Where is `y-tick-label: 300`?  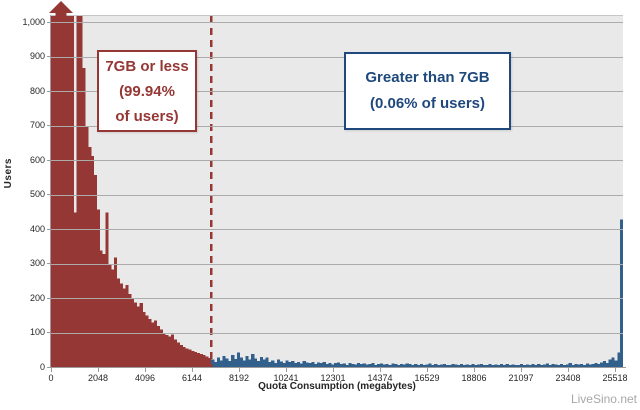 y-tick-label: 300 is located at coordinates (37, 263).